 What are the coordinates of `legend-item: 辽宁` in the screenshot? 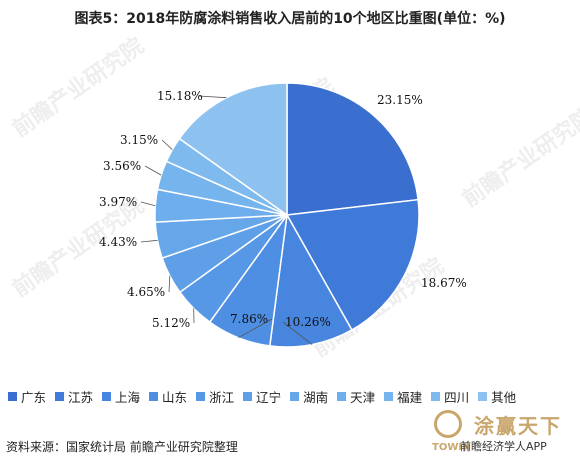 It's located at (262, 396).